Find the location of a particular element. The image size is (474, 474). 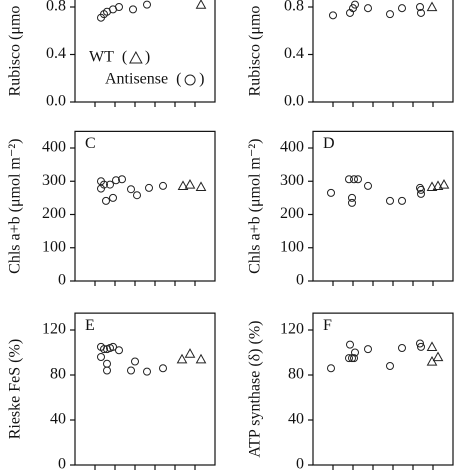

panel: 0.0 0.4 0.8 Rubisco (μmo is located at coordinates (350, 55).